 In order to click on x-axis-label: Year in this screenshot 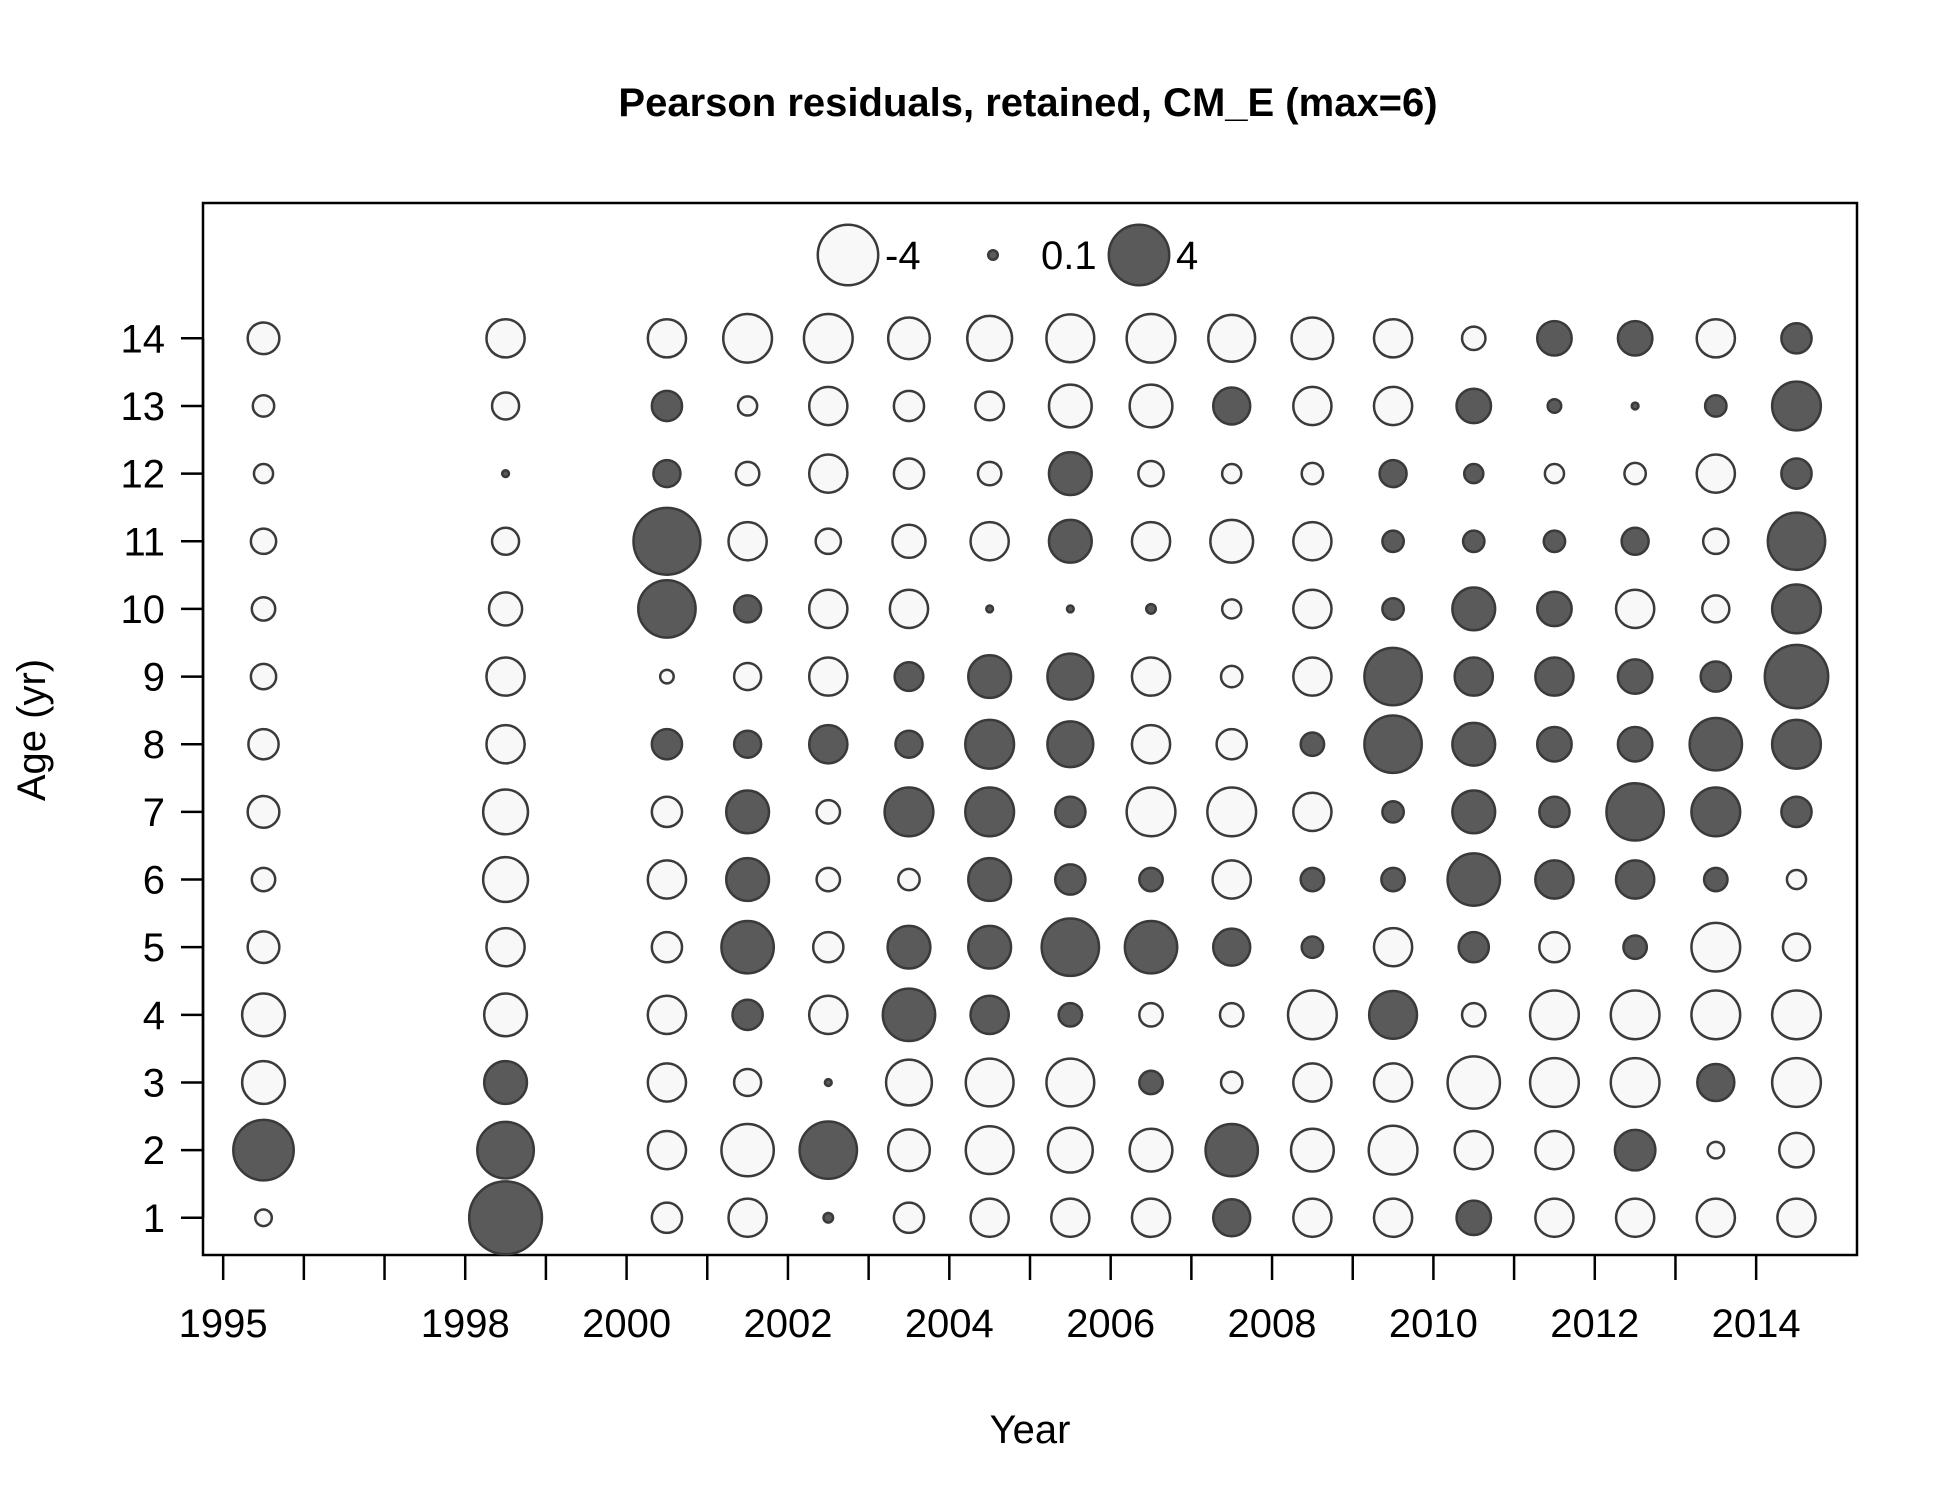, I will do `click(1030, 1430)`.